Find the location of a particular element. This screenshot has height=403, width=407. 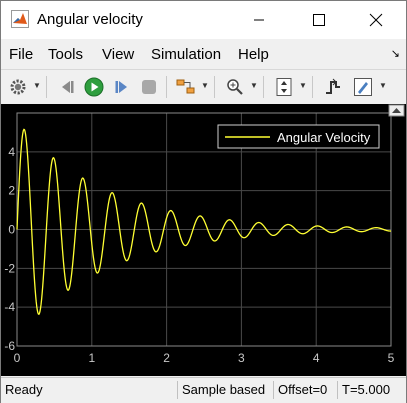

zoom-button is located at coordinates (235, 87).